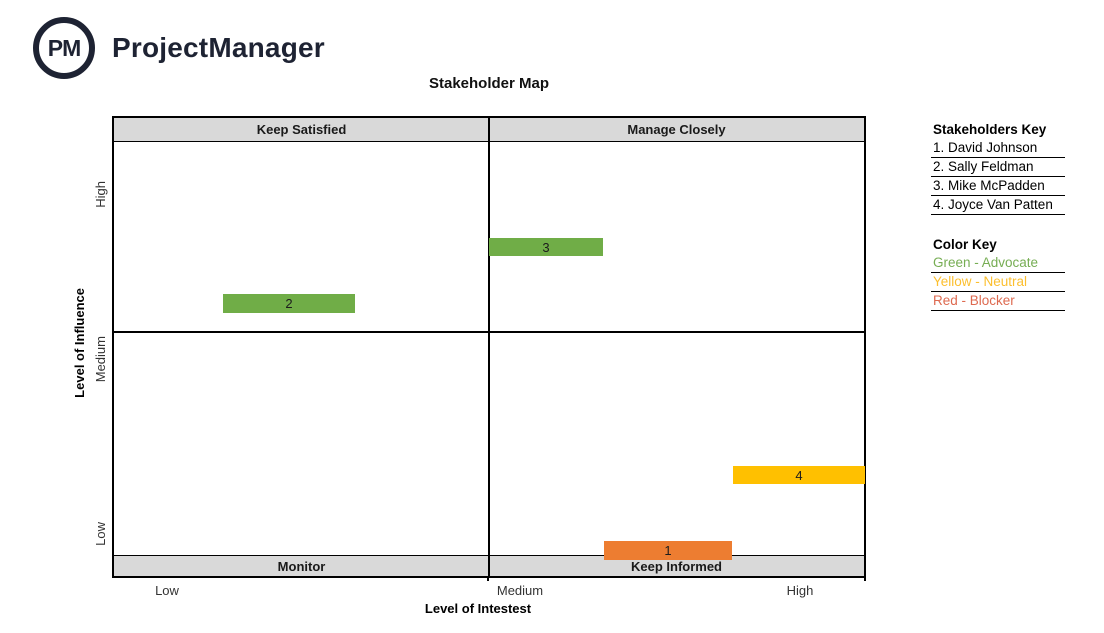 The width and height of the screenshot is (1104, 633). Describe the element at coordinates (800, 590) in the screenshot. I see `x-tick-high: High` at that location.